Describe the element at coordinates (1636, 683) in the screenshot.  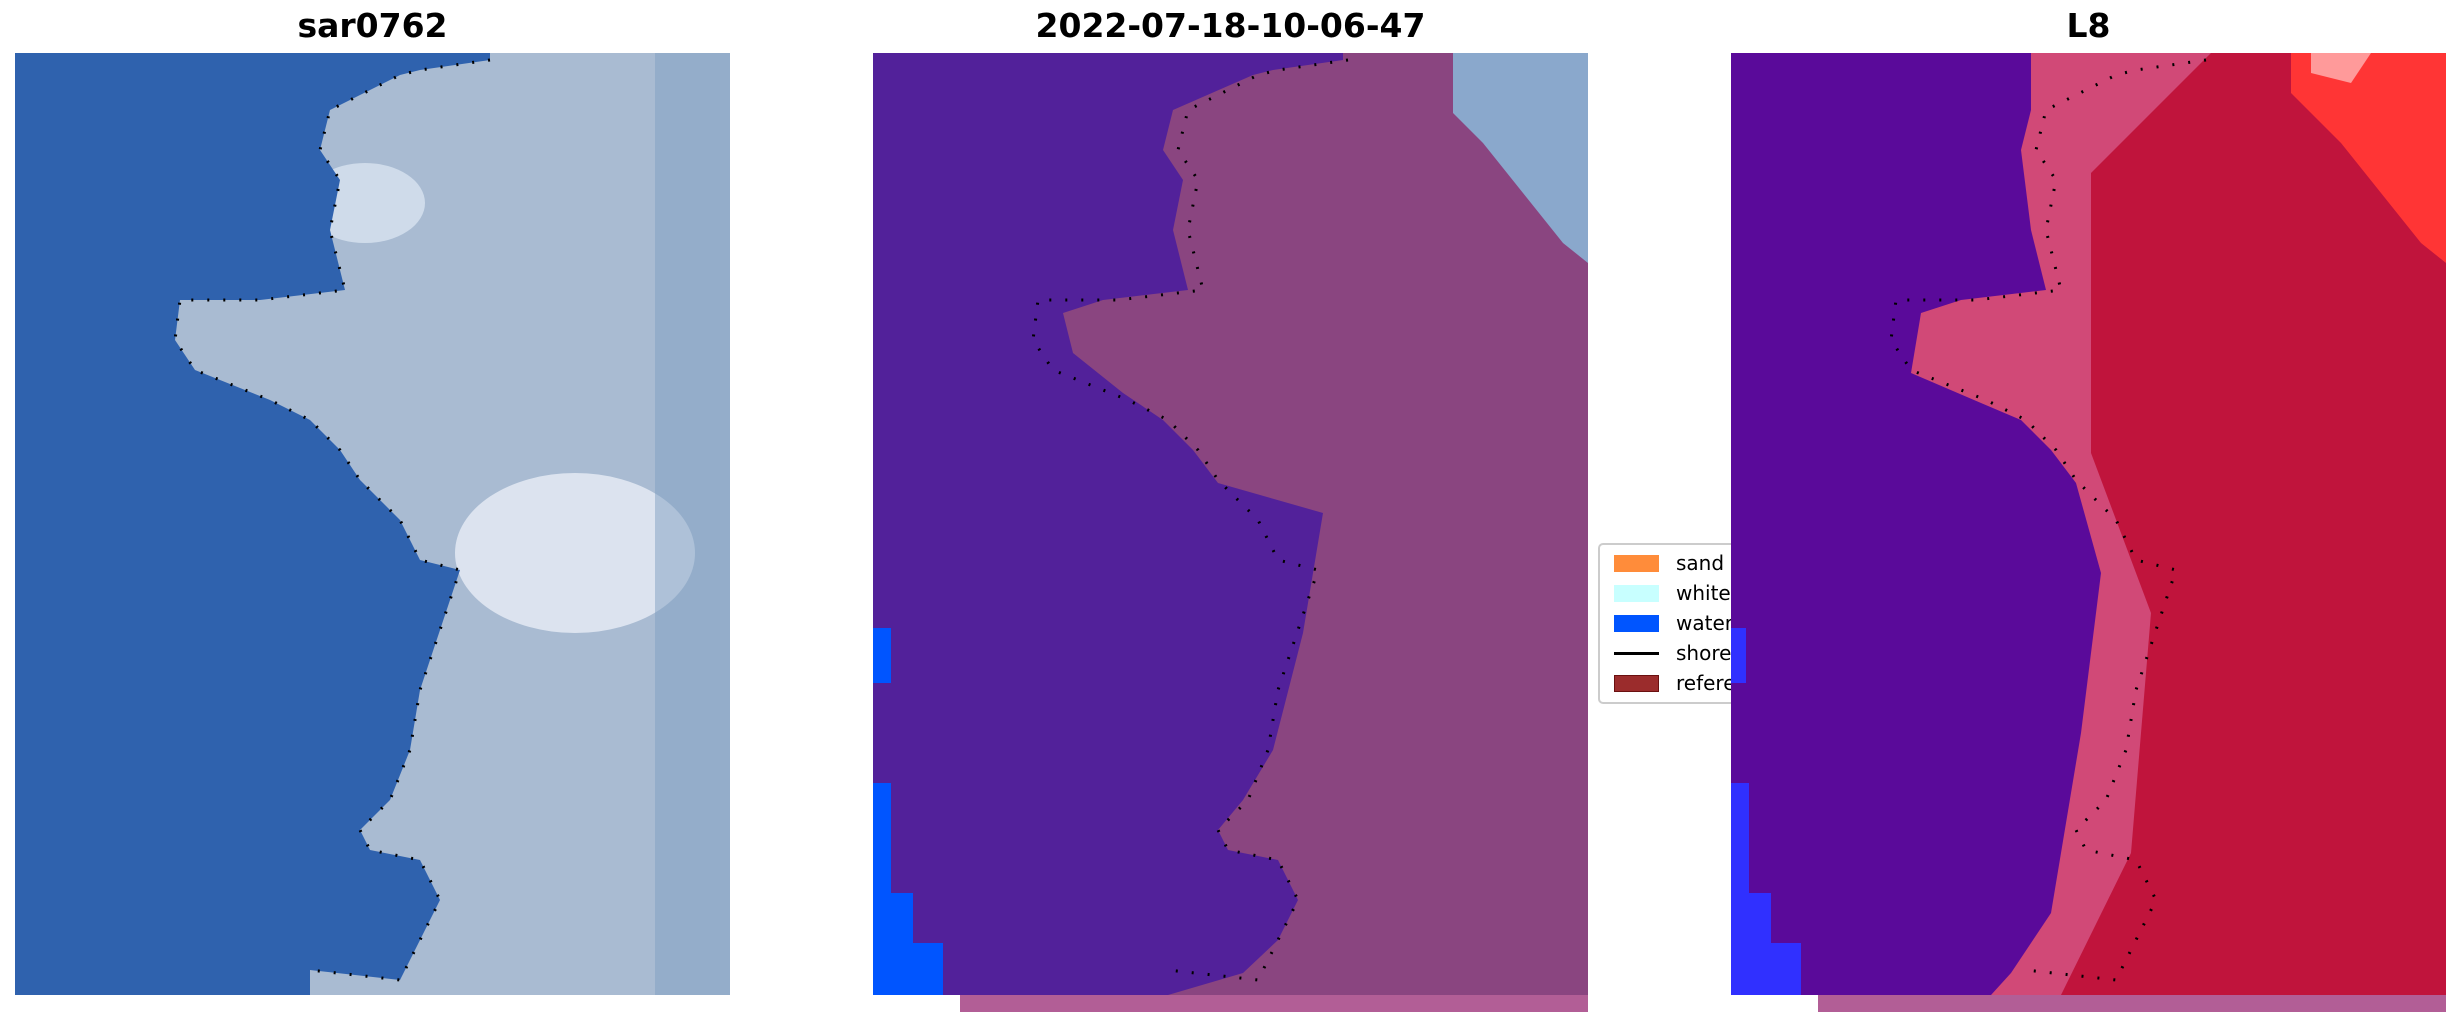
I see `reference-swatch` at that location.